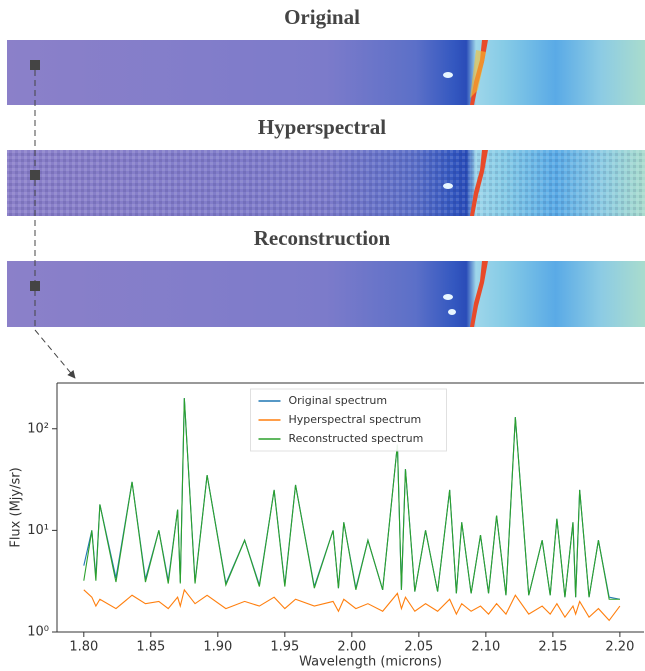 The height and width of the screenshot is (671, 645). I want to click on panel-title: Hyperspectral, so click(322, 127).